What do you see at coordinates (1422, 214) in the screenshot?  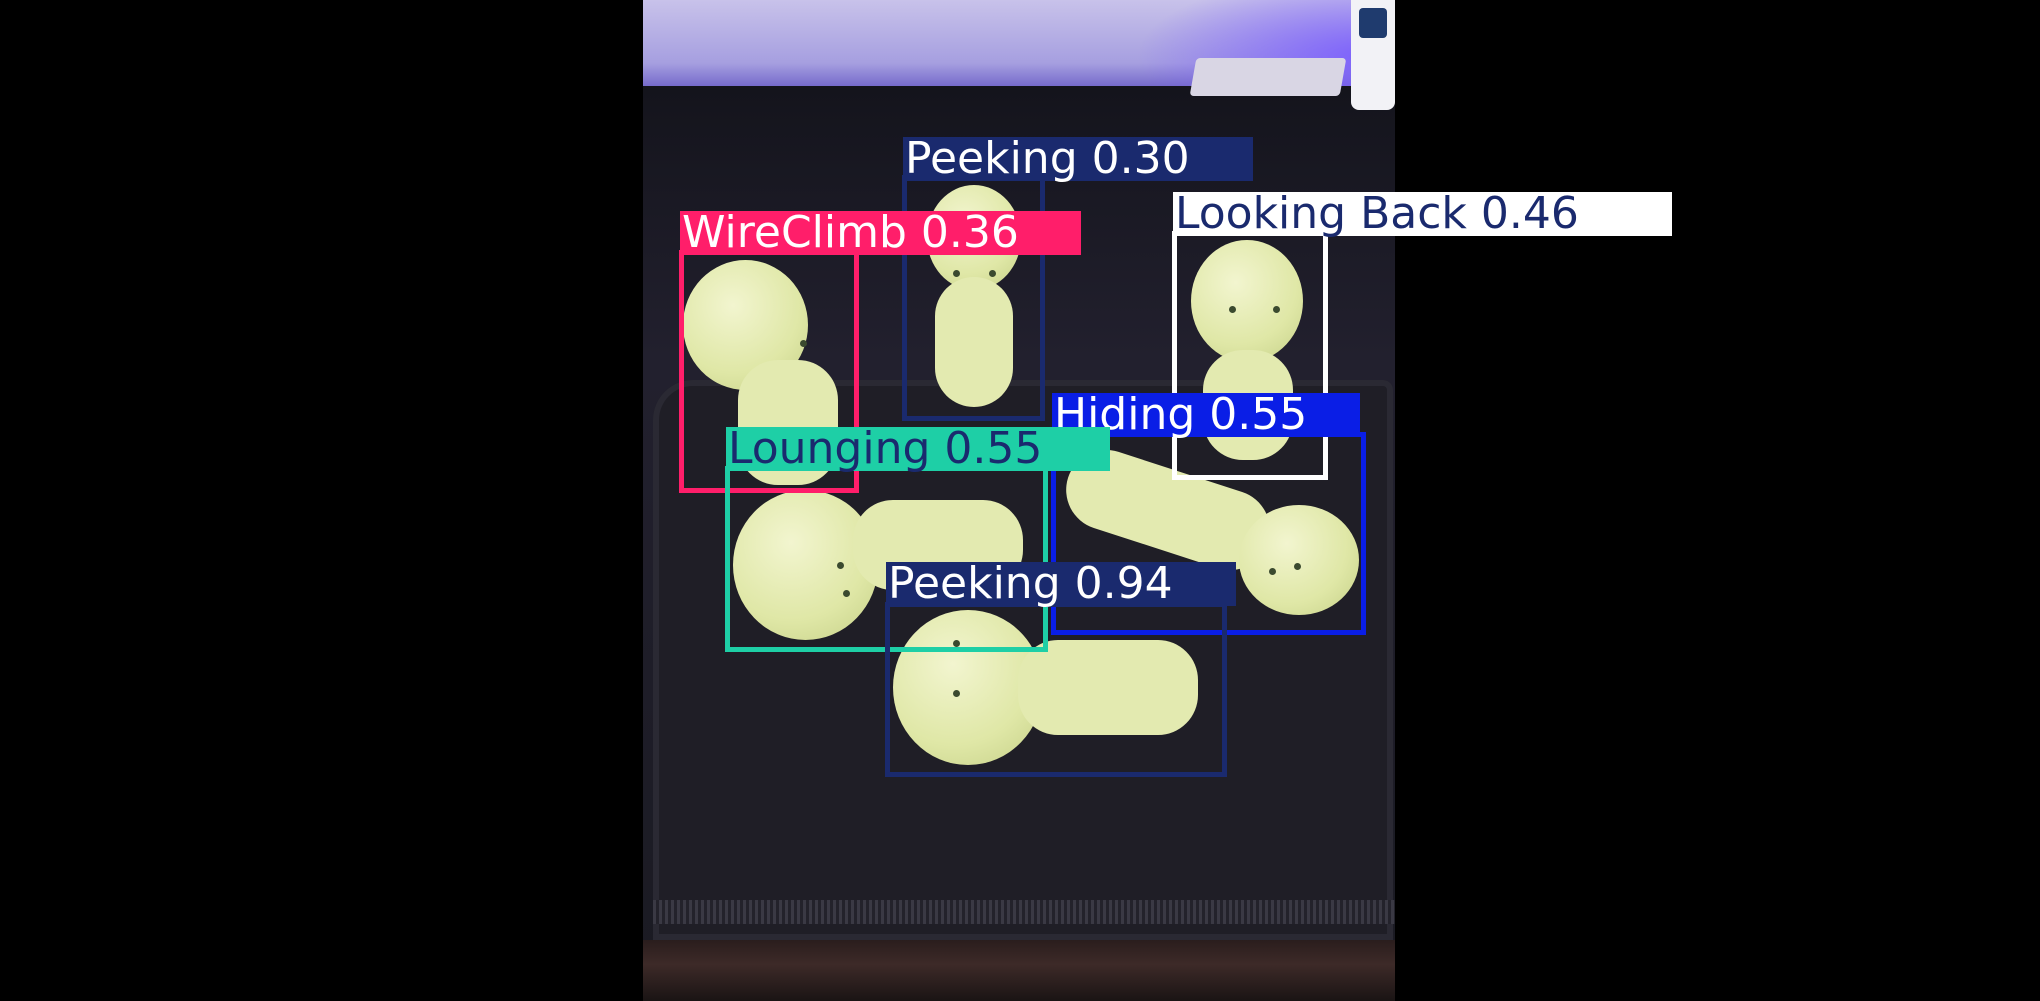 I see `detection-label-looking-back: Looking Back 0.46` at bounding box center [1422, 214].